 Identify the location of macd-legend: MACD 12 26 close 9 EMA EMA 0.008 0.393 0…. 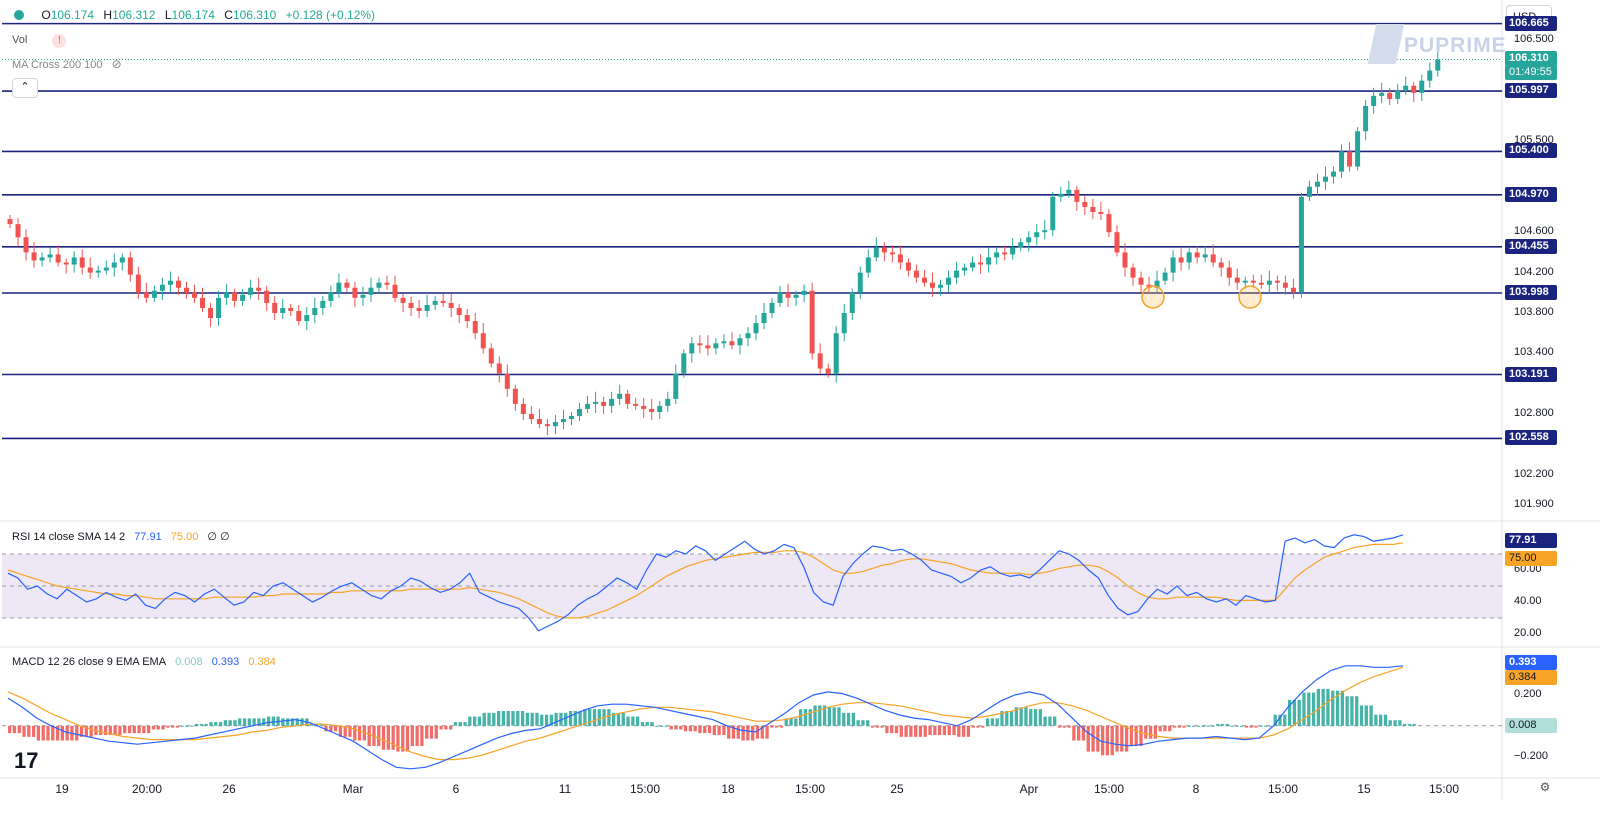
(147, 662).